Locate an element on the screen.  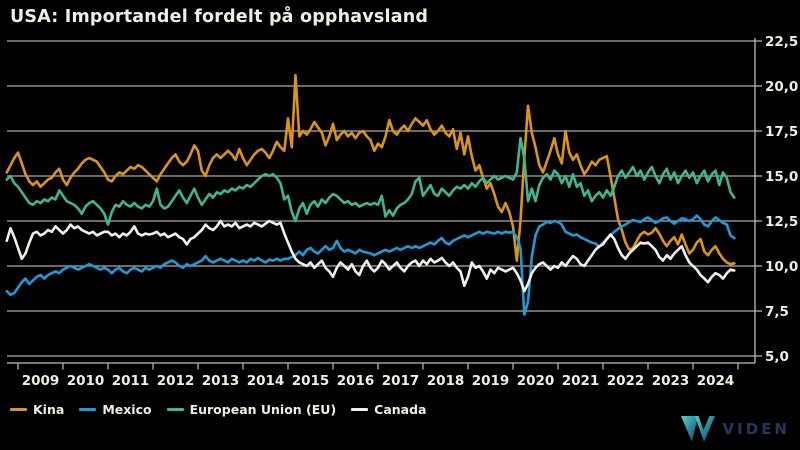
legend-swatch-canada is located at coordinates (360, 409).